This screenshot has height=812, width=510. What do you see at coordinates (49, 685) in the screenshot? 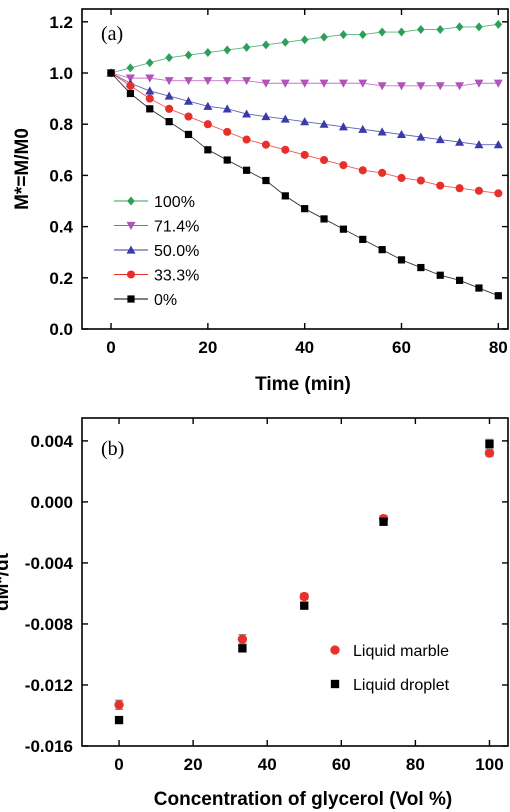
I see `y-tick-label: -0.012` at bounding box center [49, 685].